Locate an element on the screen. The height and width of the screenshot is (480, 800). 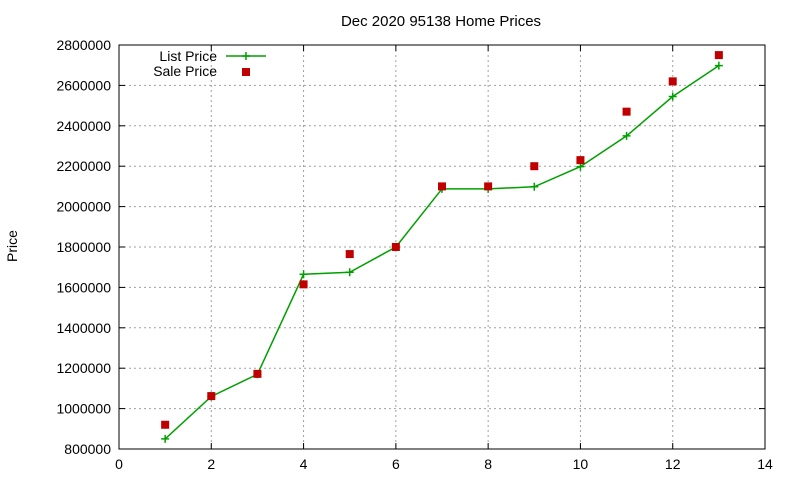
y-tick-label: 1600000 is located at coordinates (83, 287).